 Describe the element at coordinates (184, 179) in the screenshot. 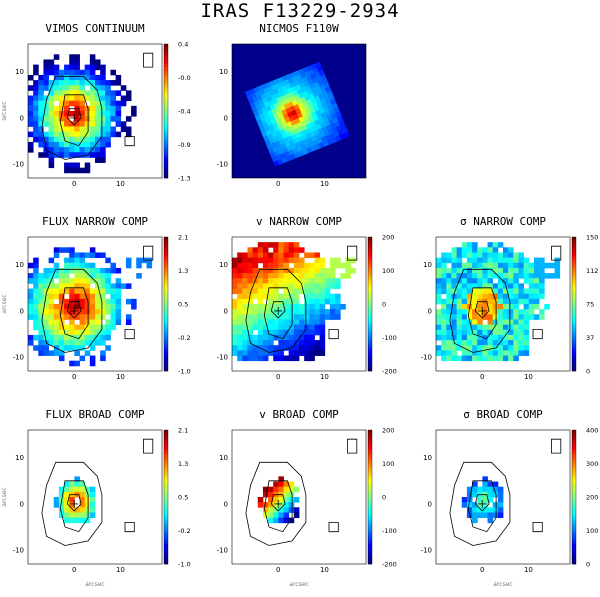

I see `colorbar-label: -1.3` at that location.